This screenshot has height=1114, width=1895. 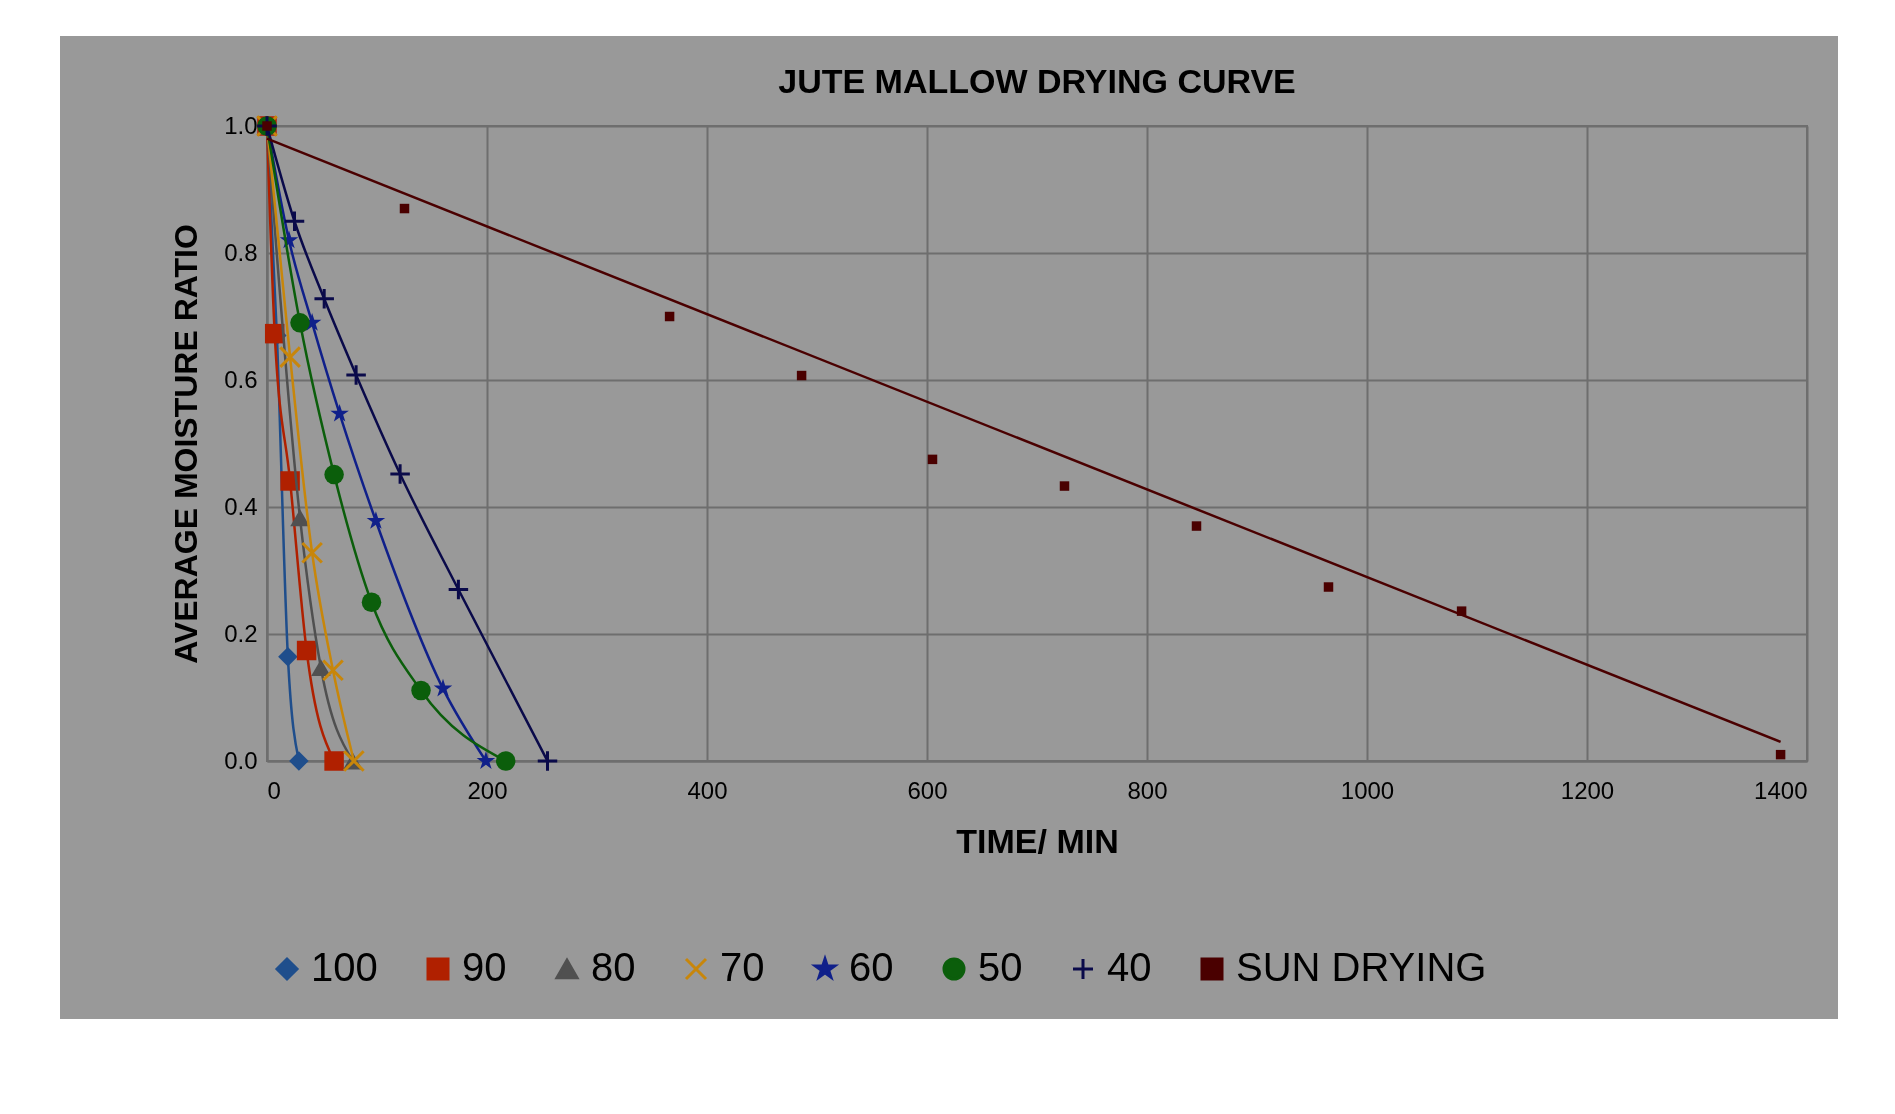 What do you see at coordinates (241, 760) in the screenshot?
I see `y-tick-label: 0.0` at bounding box center [241, 760].